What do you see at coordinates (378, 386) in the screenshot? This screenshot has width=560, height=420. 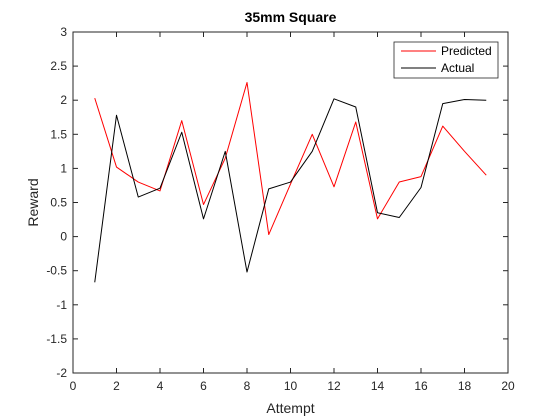 I see `x-tick-label: 14` at bounding box center [378, 386].